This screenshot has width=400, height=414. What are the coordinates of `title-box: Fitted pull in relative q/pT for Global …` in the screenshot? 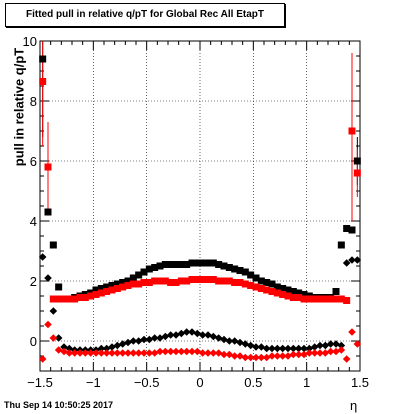 It's located at (145, 15).